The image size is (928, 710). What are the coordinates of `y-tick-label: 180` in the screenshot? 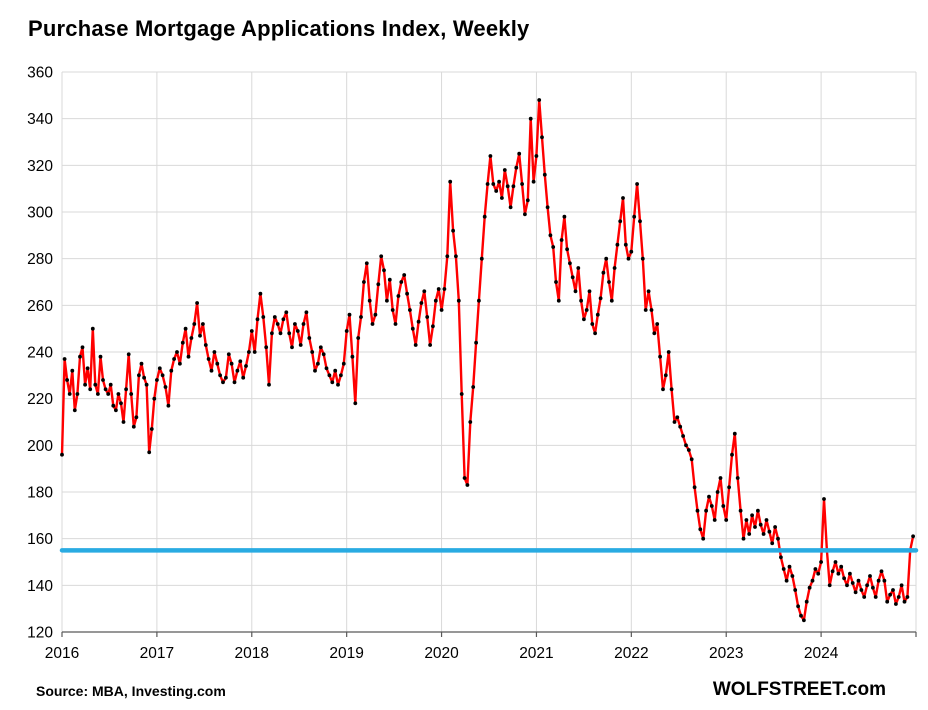 It's located at (40, 493).